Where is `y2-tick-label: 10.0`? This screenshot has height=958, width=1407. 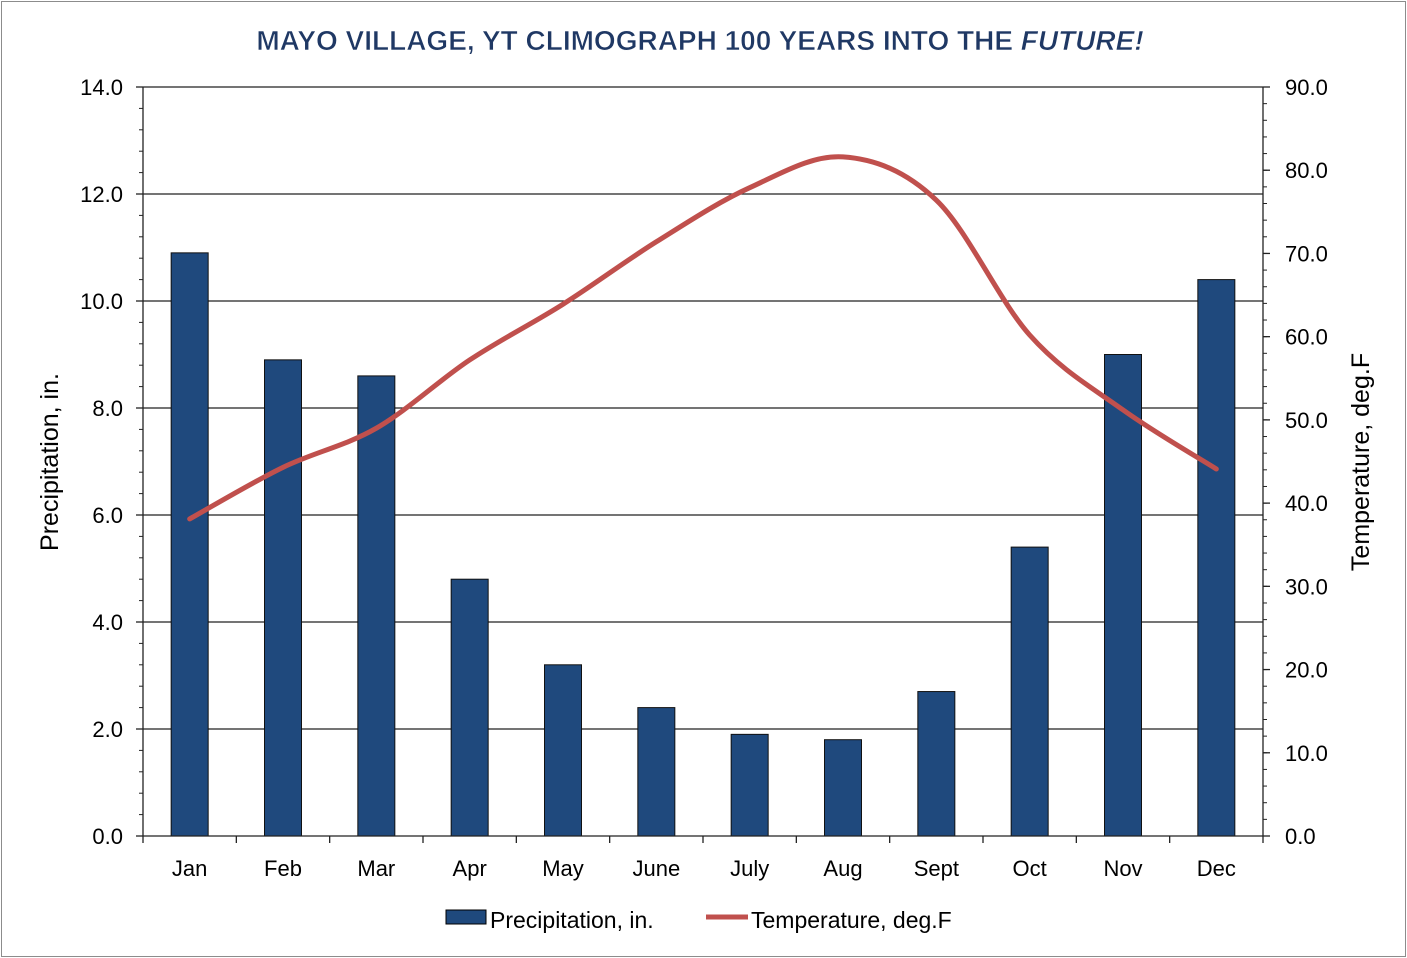 y2-tick-label: 10.0 is located at coordinates (1306, 753).